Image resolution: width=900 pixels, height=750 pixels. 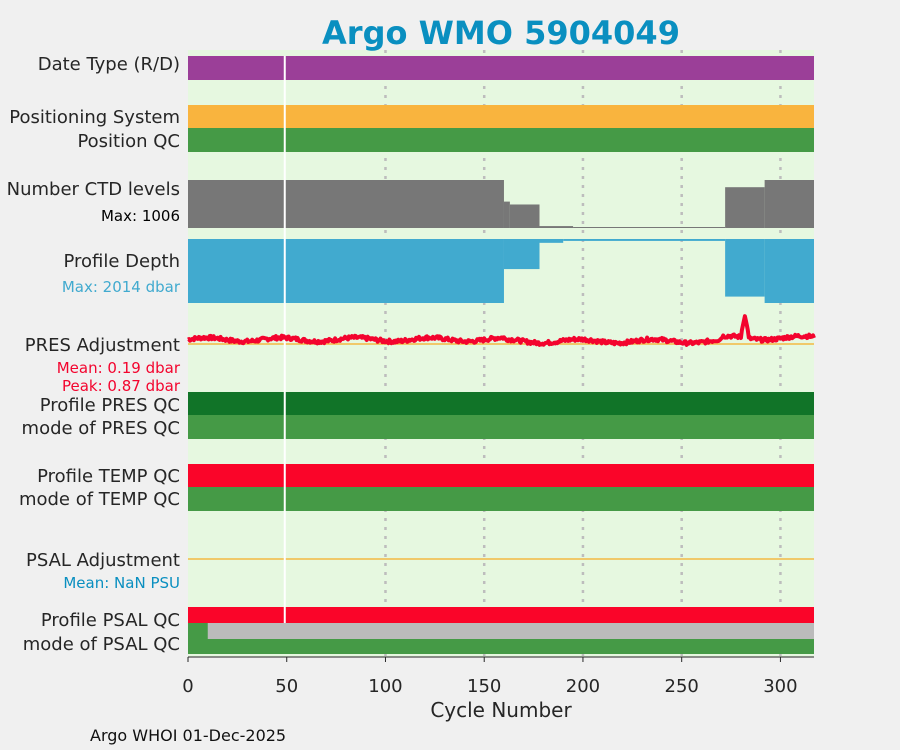 I want to click on label-psal-mean: Mean: NaN PSU, so click(x=121, y=583).